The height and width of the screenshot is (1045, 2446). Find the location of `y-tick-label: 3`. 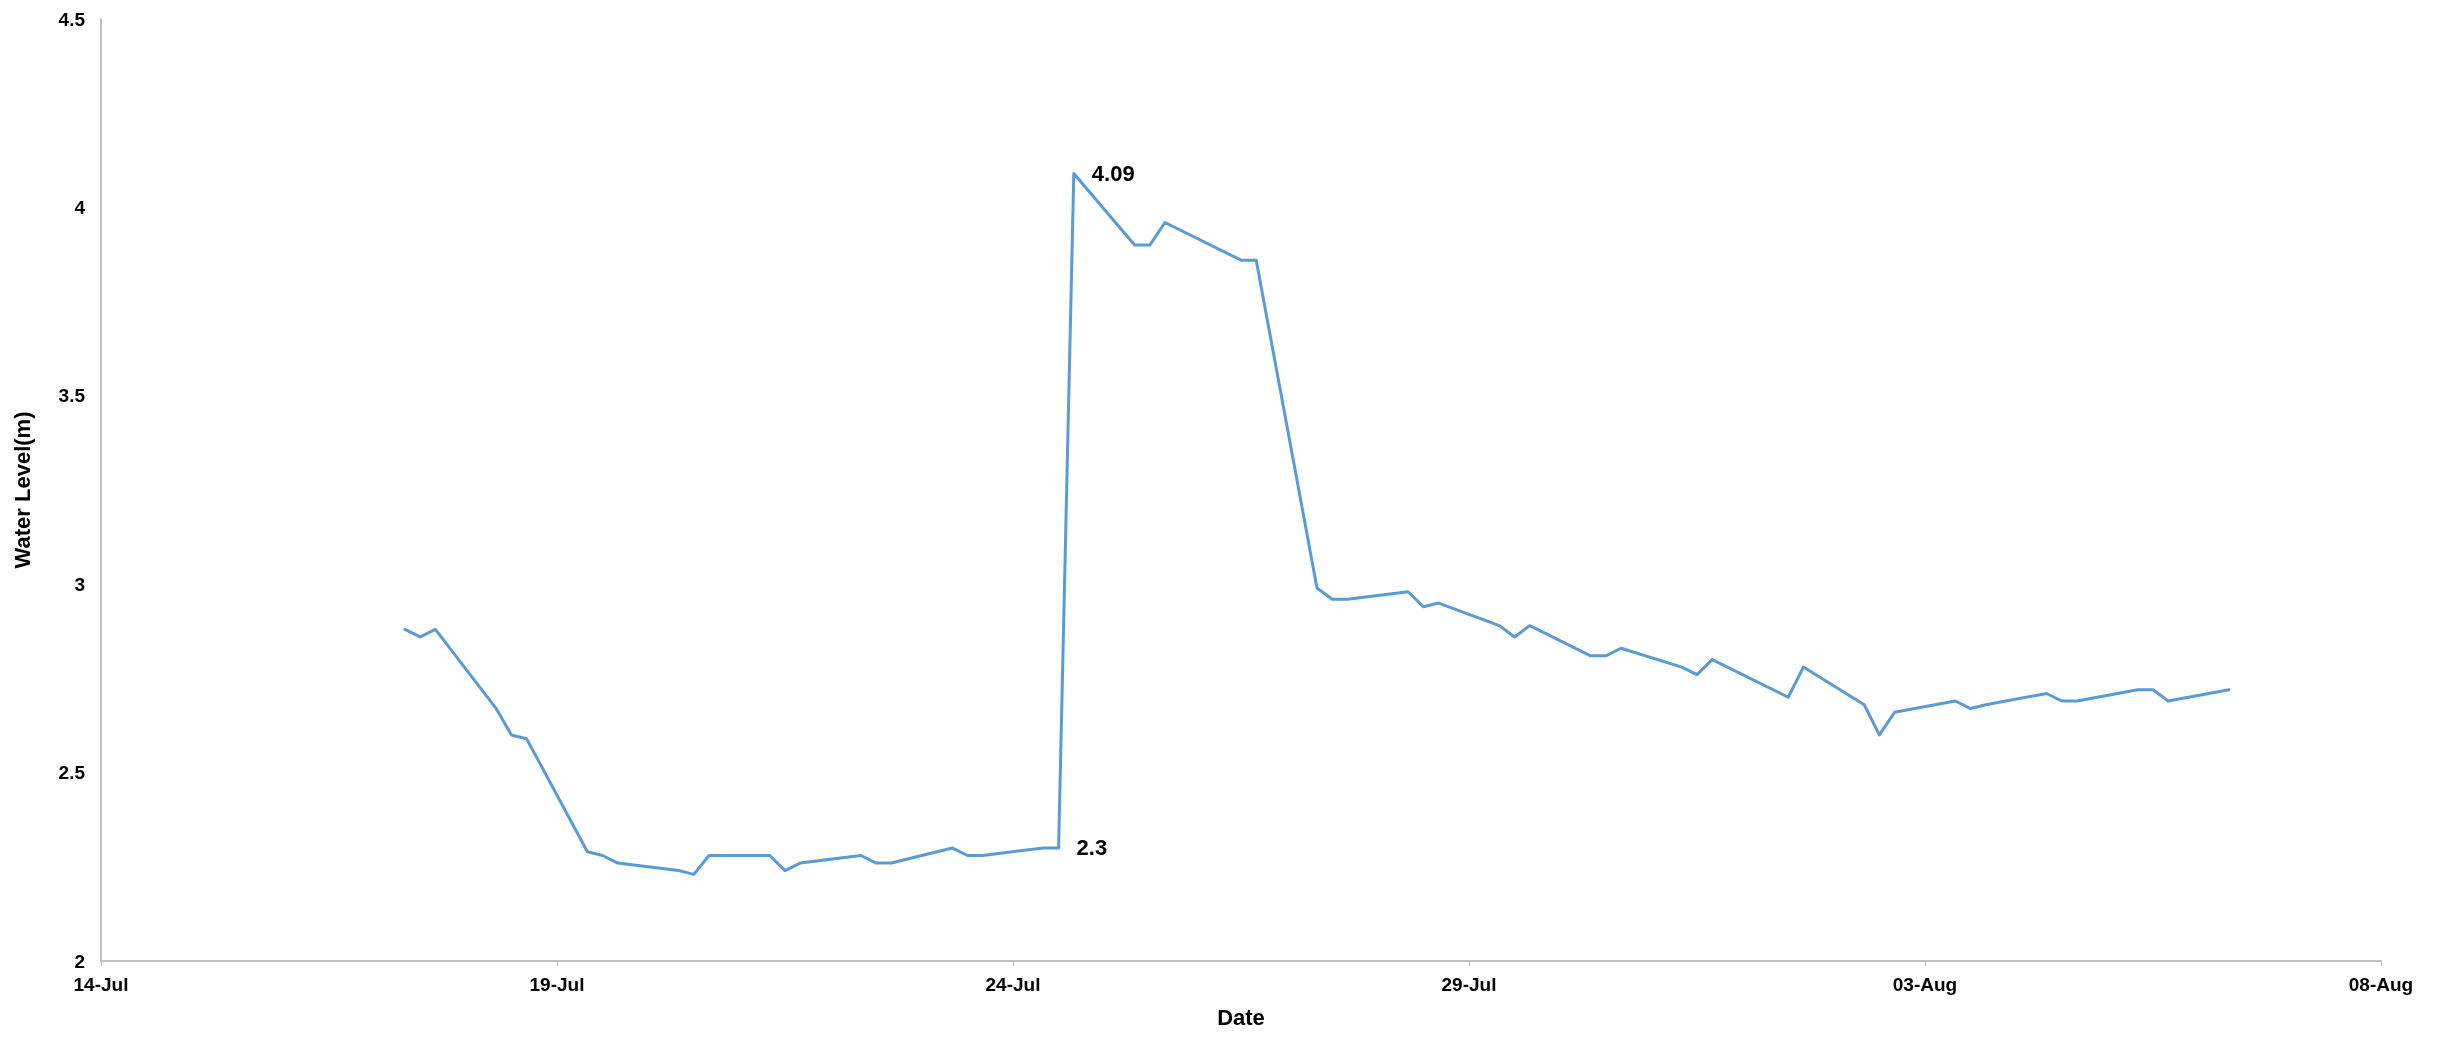

y-tick-label: 3 is located at coordinates (79, 584).